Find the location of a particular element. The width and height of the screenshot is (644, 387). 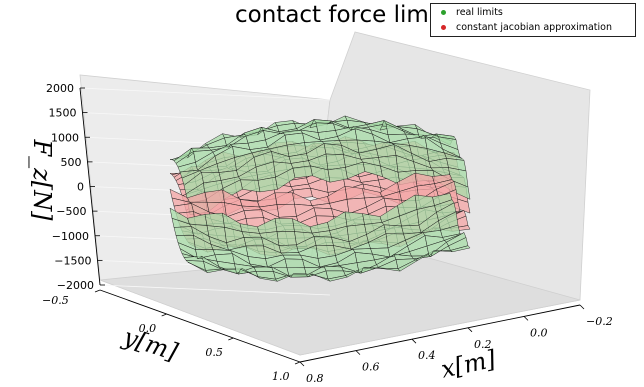

y-ticks: −0.5 0.0 0.5 1.0 is located at coordinates (171, 336).